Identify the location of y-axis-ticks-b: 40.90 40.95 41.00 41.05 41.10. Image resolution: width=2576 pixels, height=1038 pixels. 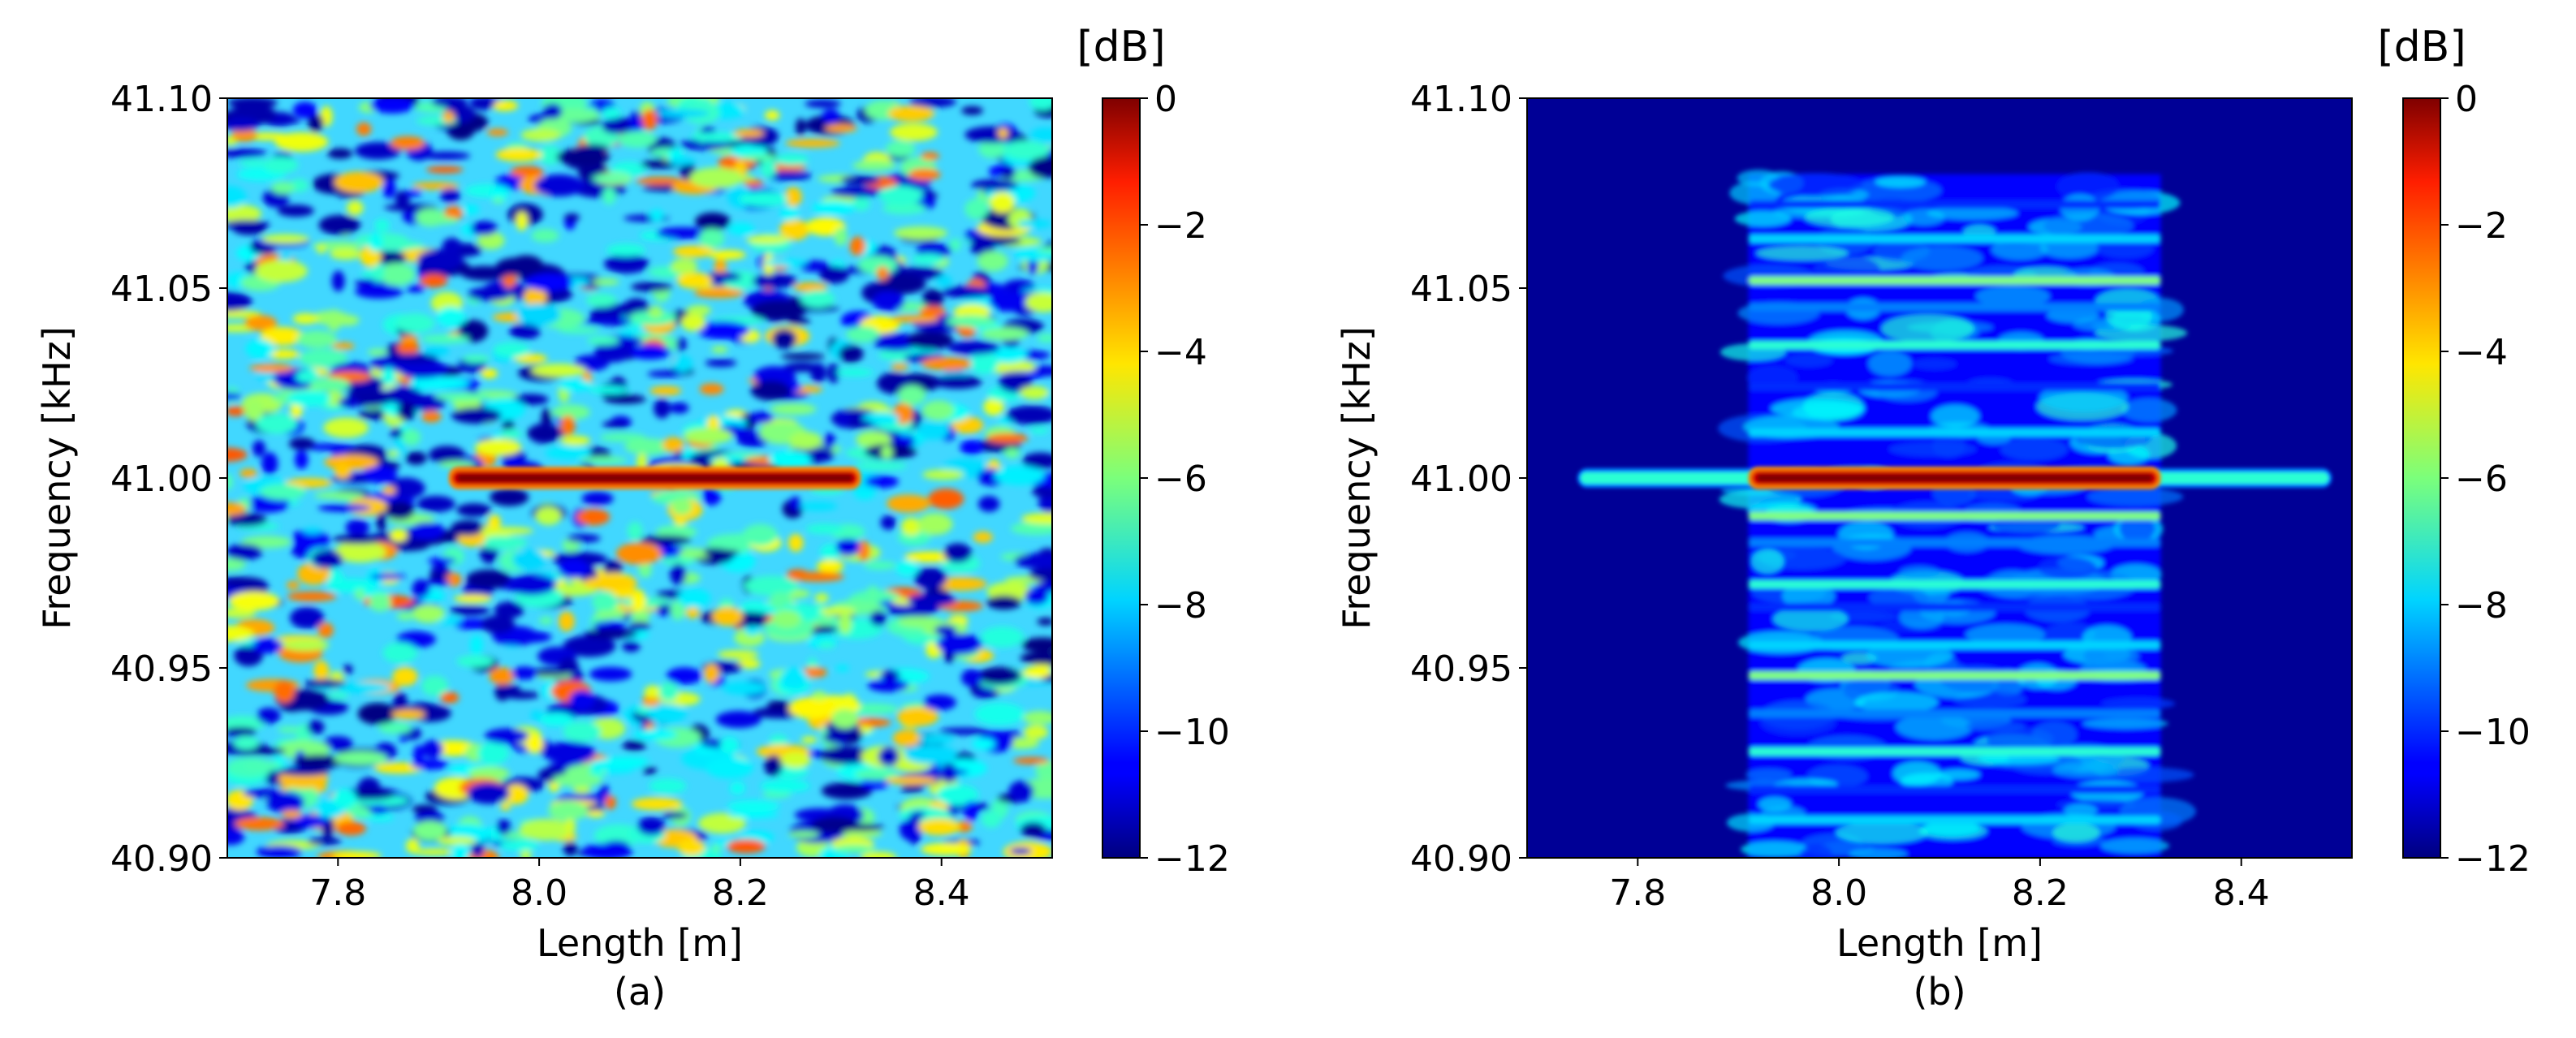
(1468, 479).